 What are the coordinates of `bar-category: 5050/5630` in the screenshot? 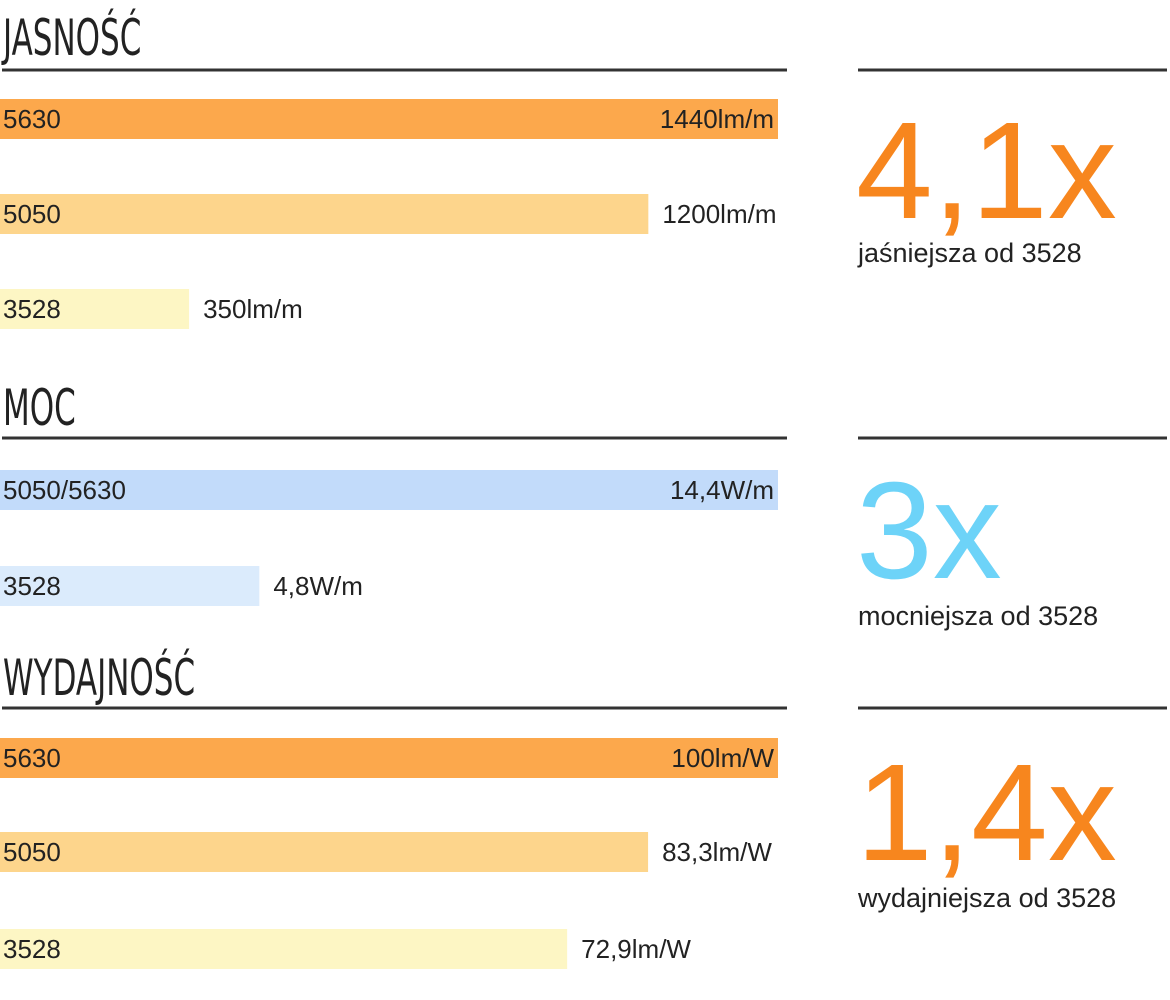 It's located at (64, 490).